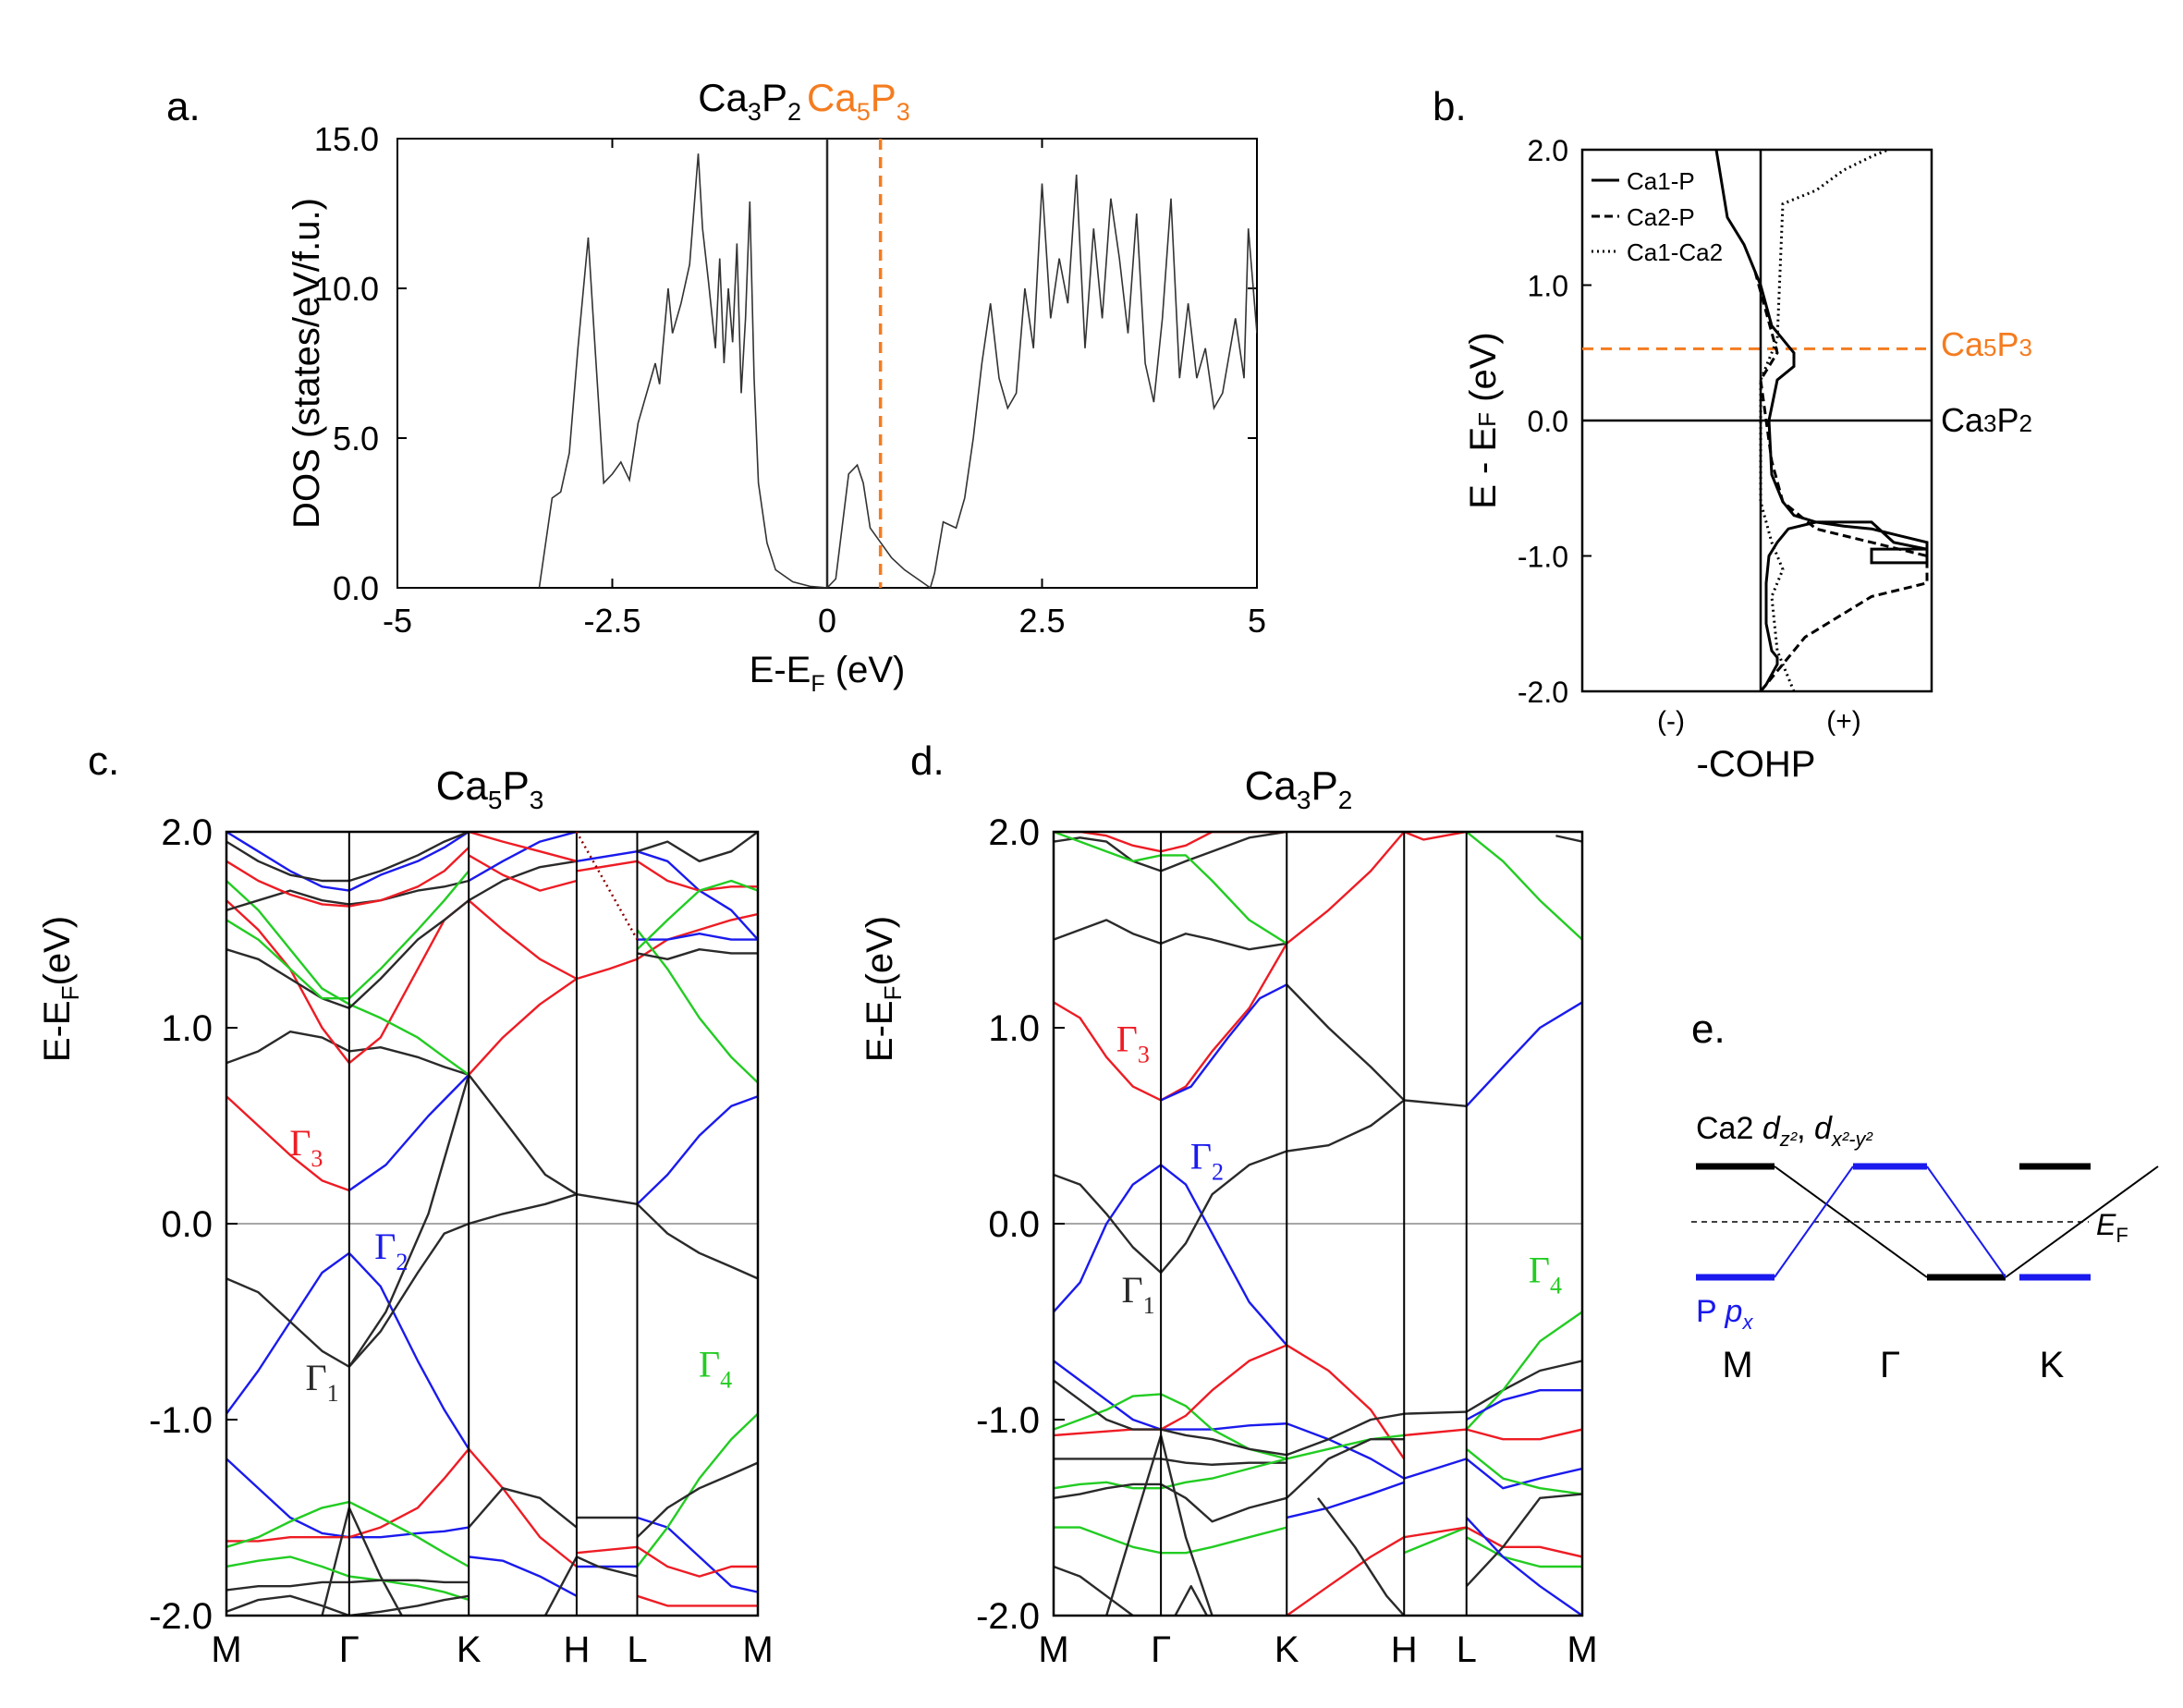 Image resolution: width=2183 pixels, height=1708 pixels. What do you see at coordinates (60, 989) in the screenshot?
I see `bands-c-ylabel: E-EF(eV)` at bounding box center [60, 989].